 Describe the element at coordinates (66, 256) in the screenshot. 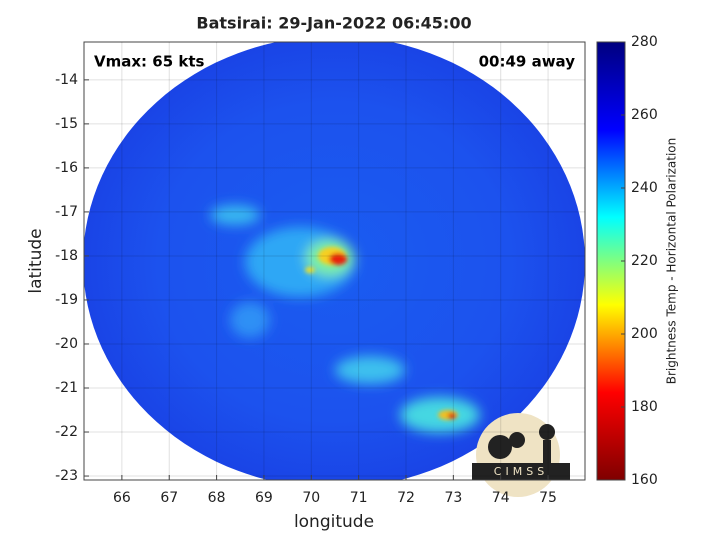

I see `y-tick-label: -18` at that location.